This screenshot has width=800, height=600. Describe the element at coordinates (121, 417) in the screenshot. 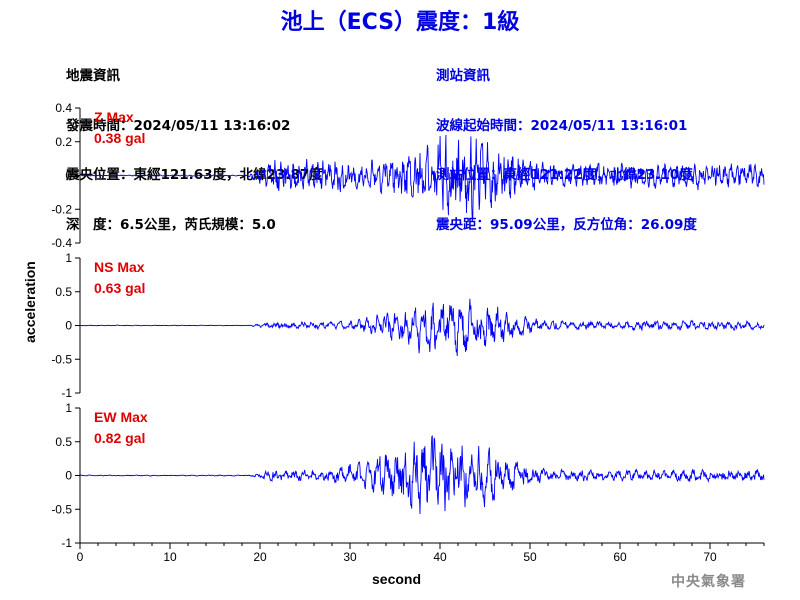

I see `max-label-title: EW Max` at that location.